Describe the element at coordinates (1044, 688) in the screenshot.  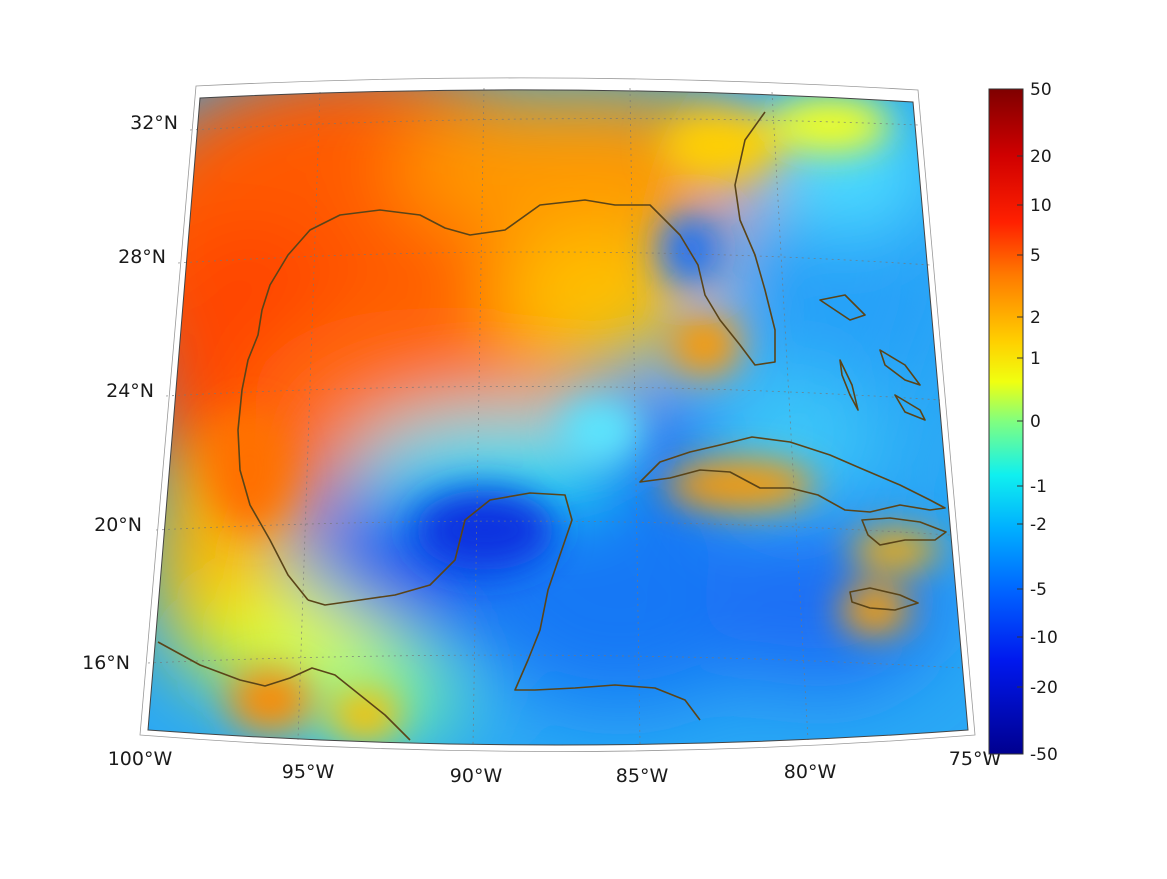
I see `colorbar-tick-label: -20` at that location.